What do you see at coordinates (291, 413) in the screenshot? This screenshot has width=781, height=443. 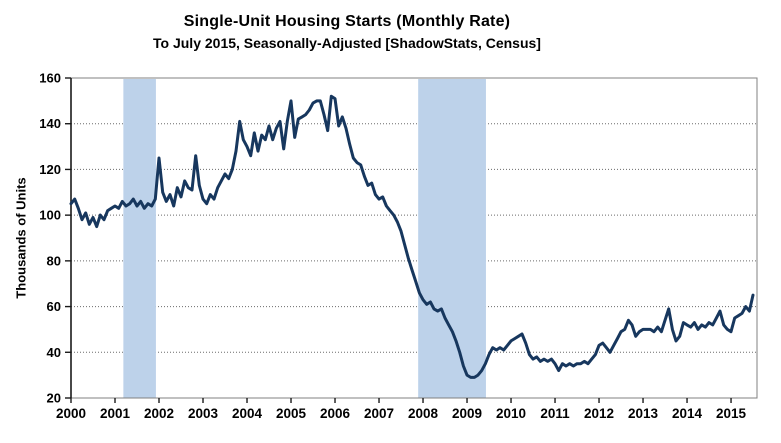 I see `x-tick-label: 2005` at bounding box center [291, 413].